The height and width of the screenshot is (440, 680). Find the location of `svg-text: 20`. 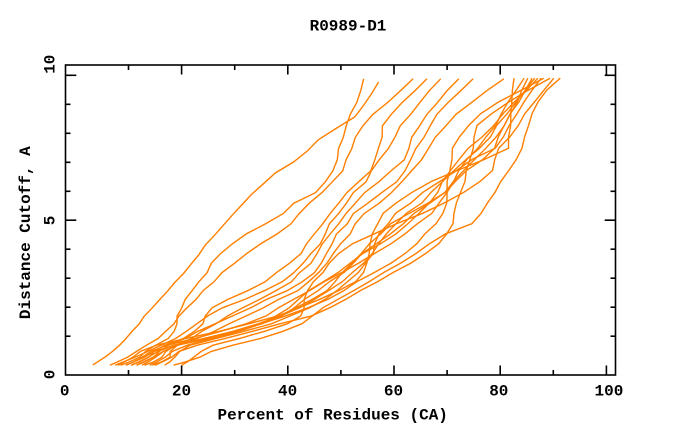

svg-text: 20 is located at coordinates (181, 392).